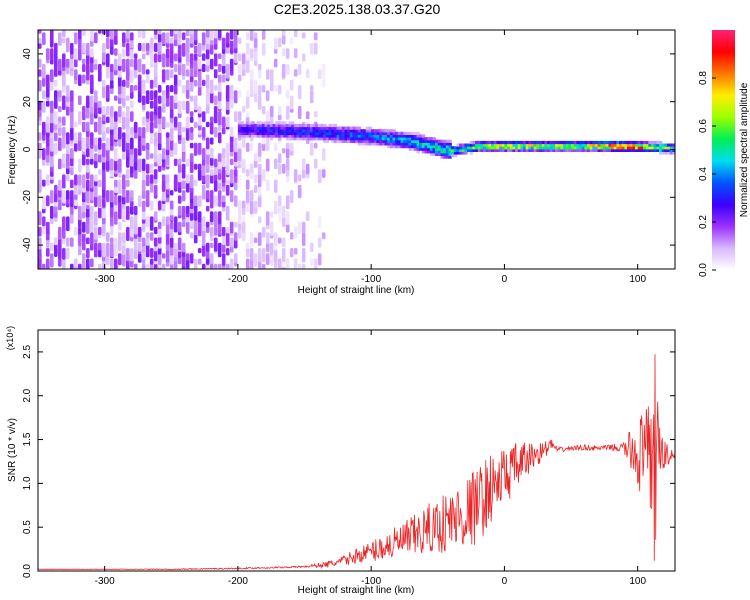 Image resolution: width=750 pixels, height=600 pixels. What do you see at coordinates (105, 279) in the screenshot?
I see `spectrogram-x-tick-label: -300` at bounding box center [105, 279].